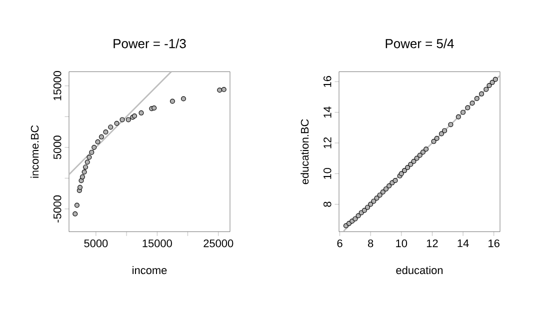  What do you see at coordinates (219, 243) in the screenshot?
I see `x-tick-label: 25000` at bounding box center [219, 243].